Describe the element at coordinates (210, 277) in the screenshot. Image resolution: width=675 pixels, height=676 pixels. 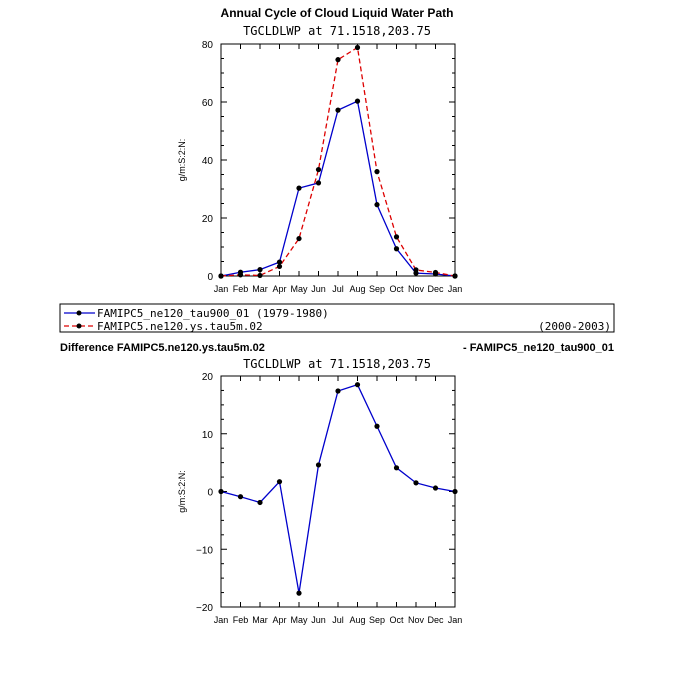
I see `chart1-ytick-label: 0` at that location.